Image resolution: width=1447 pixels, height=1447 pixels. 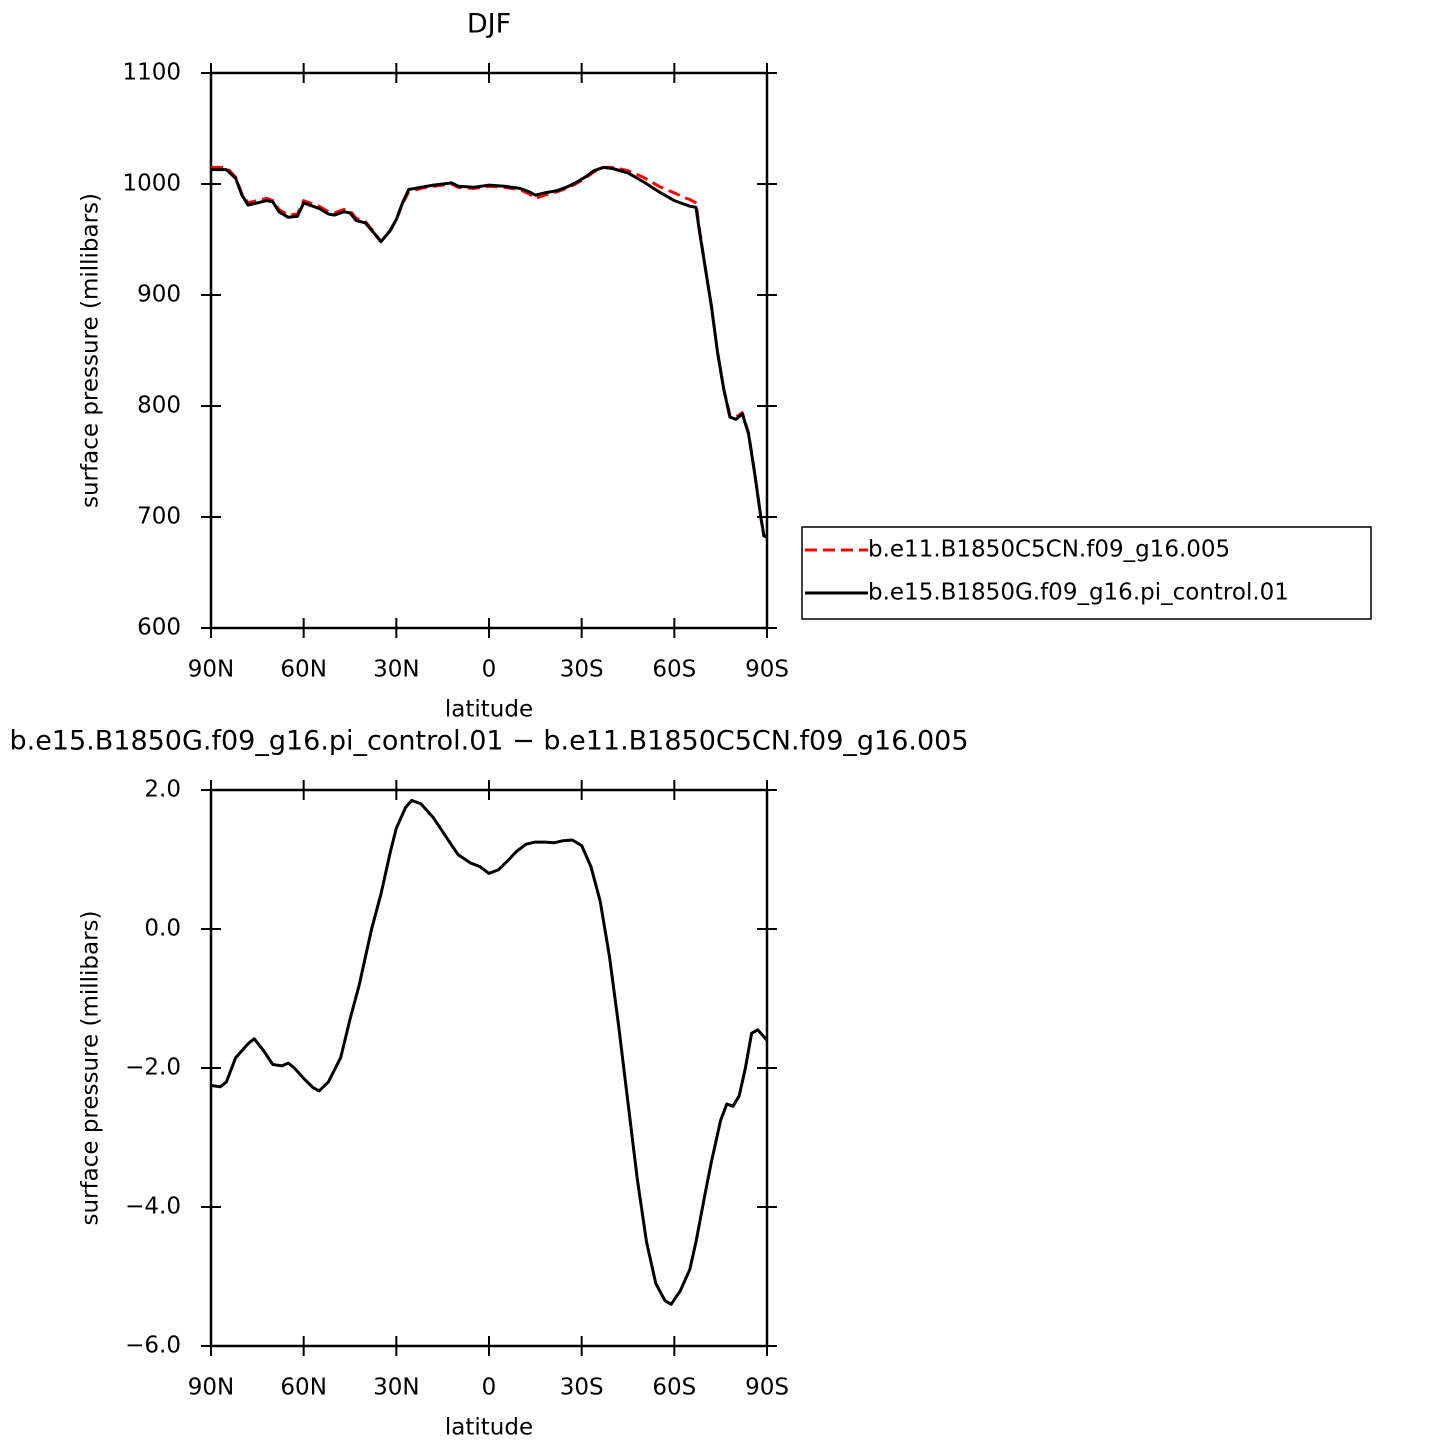 I want to click on y-tick-label: −4.0, so click(x=153, y=1207).